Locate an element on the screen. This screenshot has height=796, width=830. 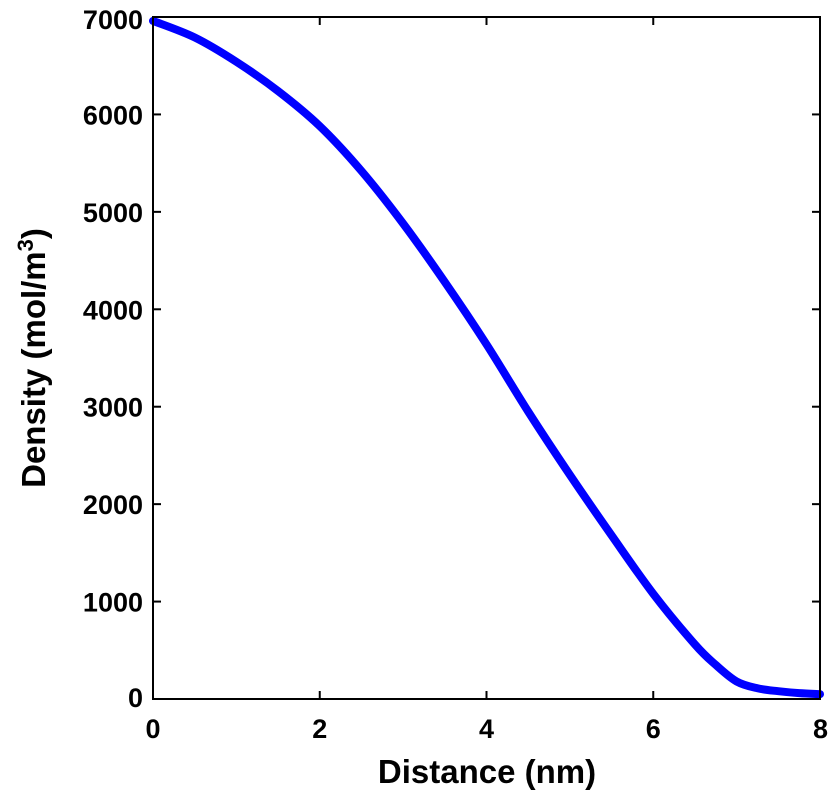
y-axis-label-main: Density (mol/m is located at coordinates (33, 369).